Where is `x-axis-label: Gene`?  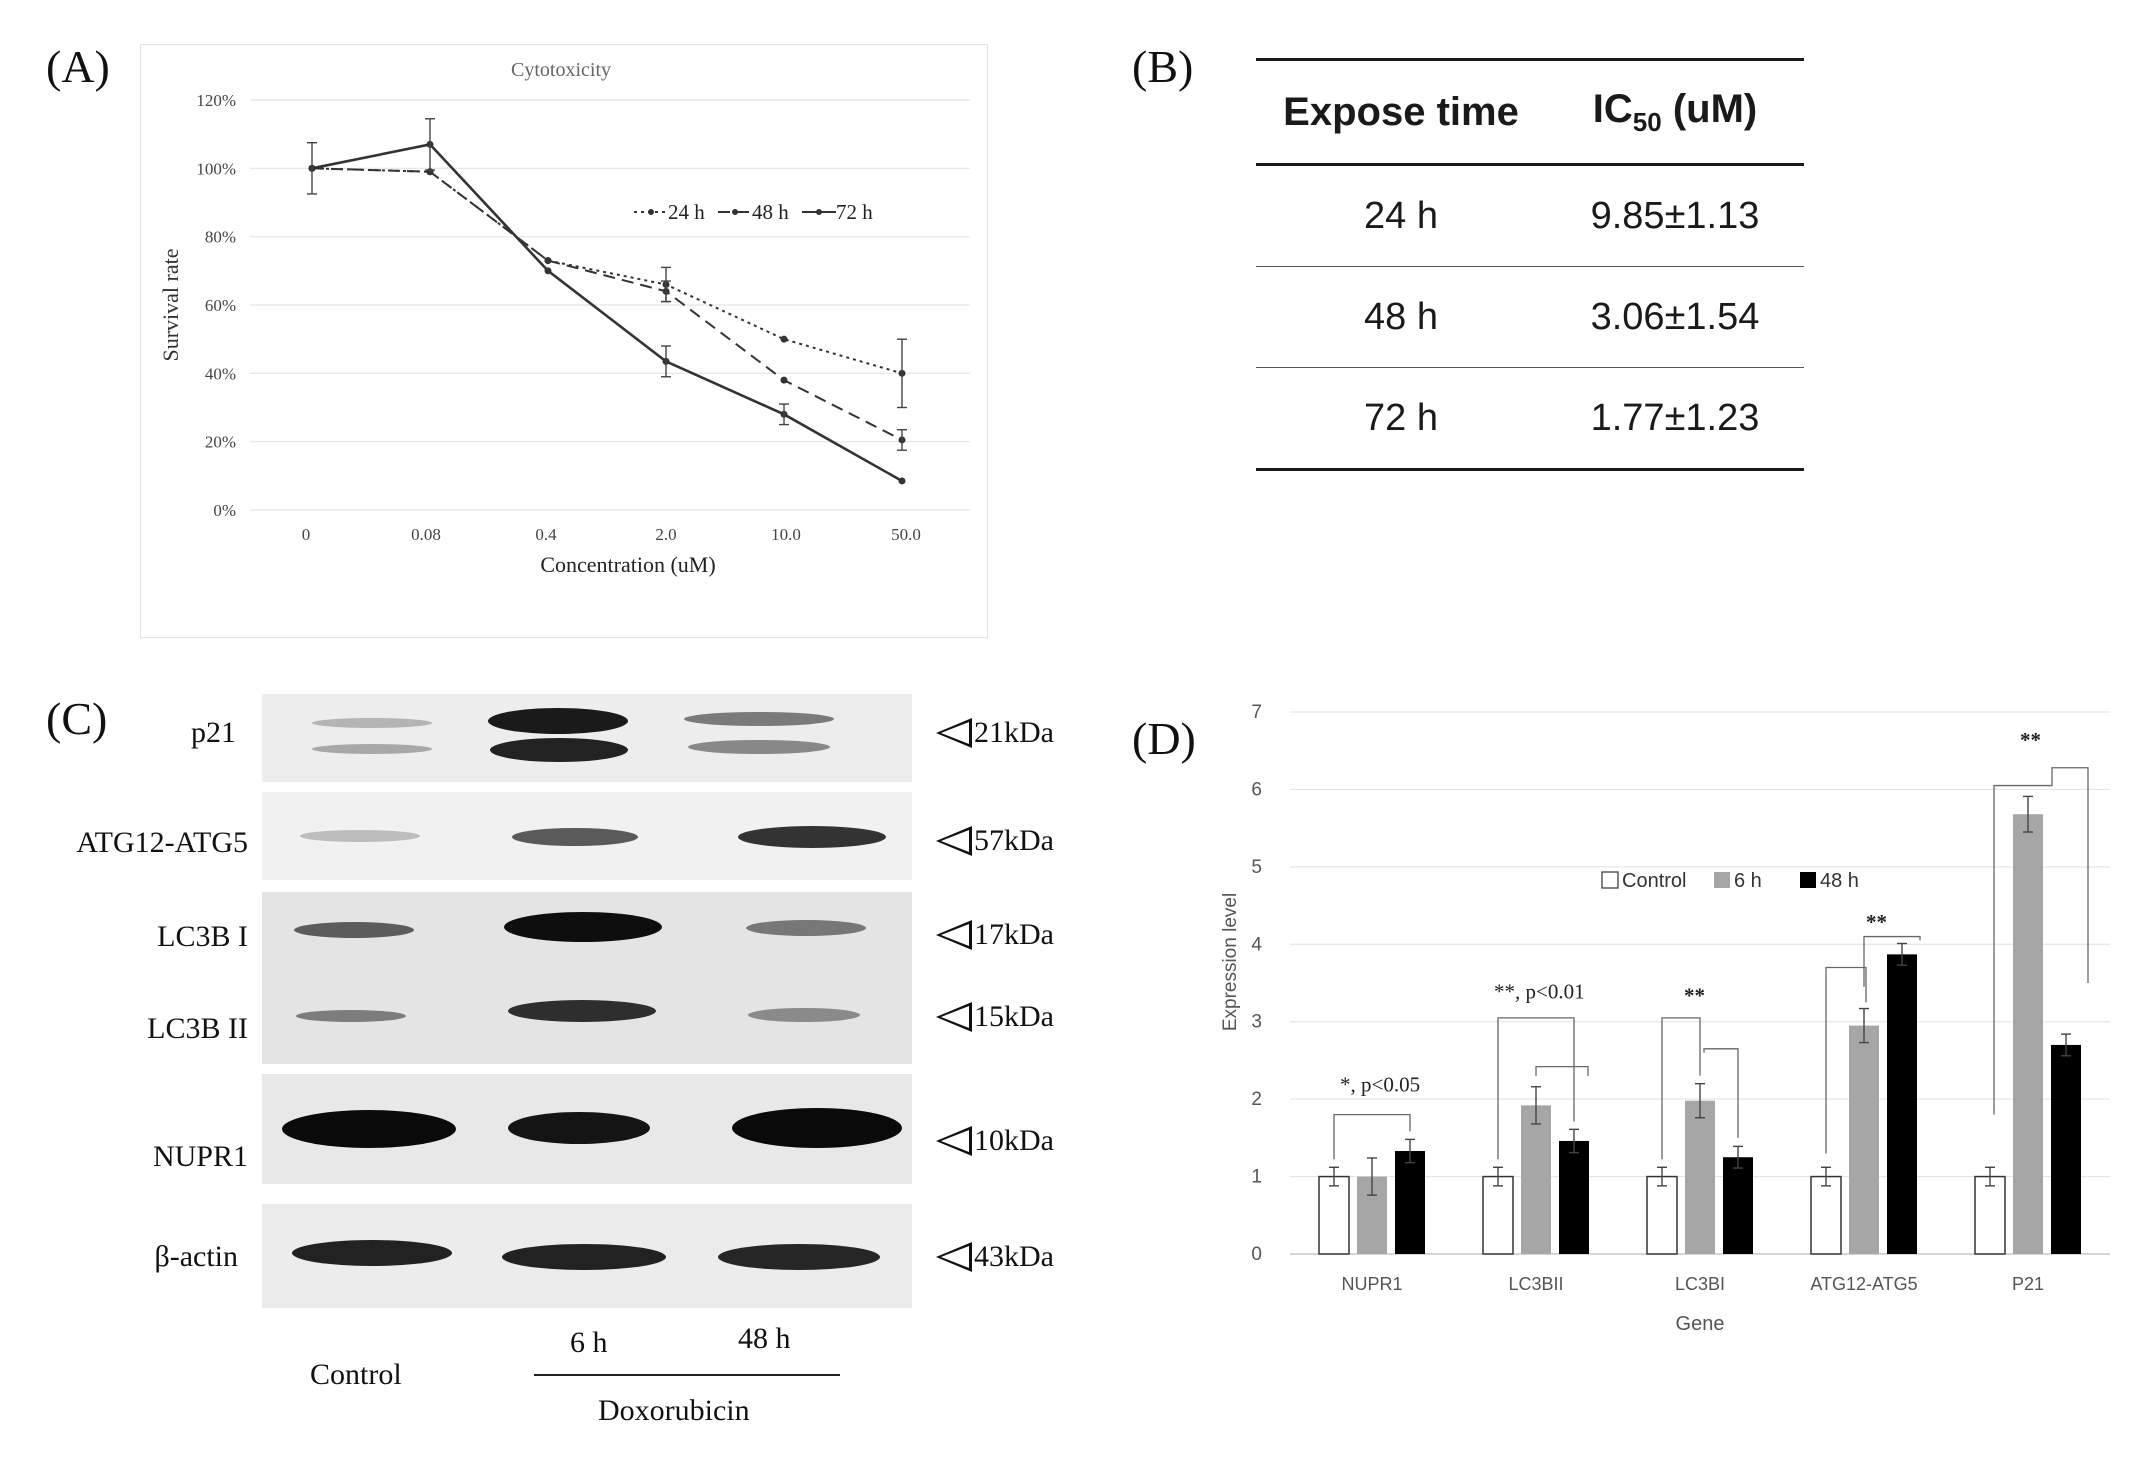
x-axis-label: Gene is located at coordinates (1700, 1324).